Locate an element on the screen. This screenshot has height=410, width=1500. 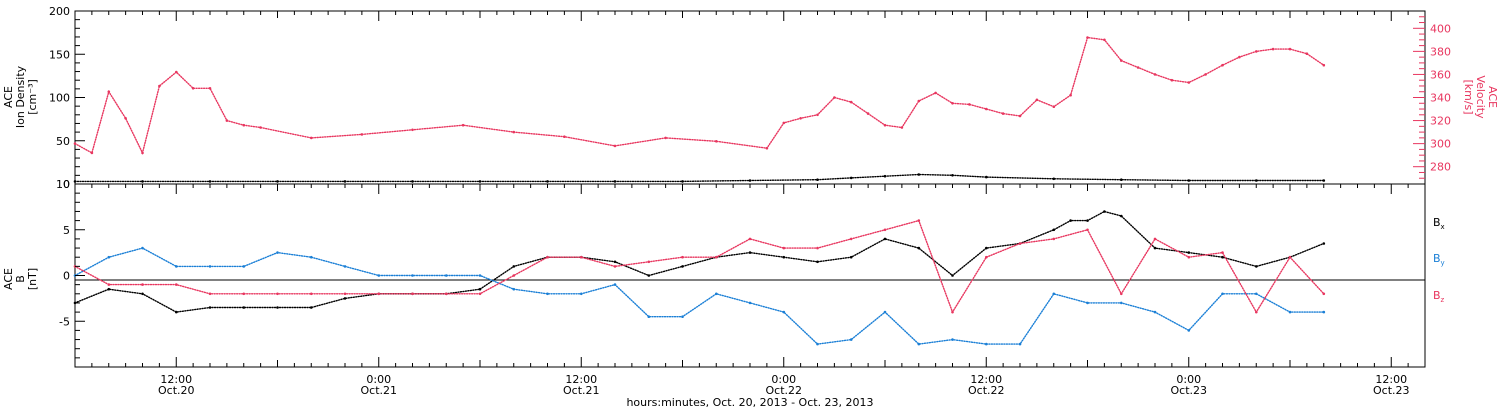
tick-label-bottom-left: 0 is located at coordinates (66, 276).